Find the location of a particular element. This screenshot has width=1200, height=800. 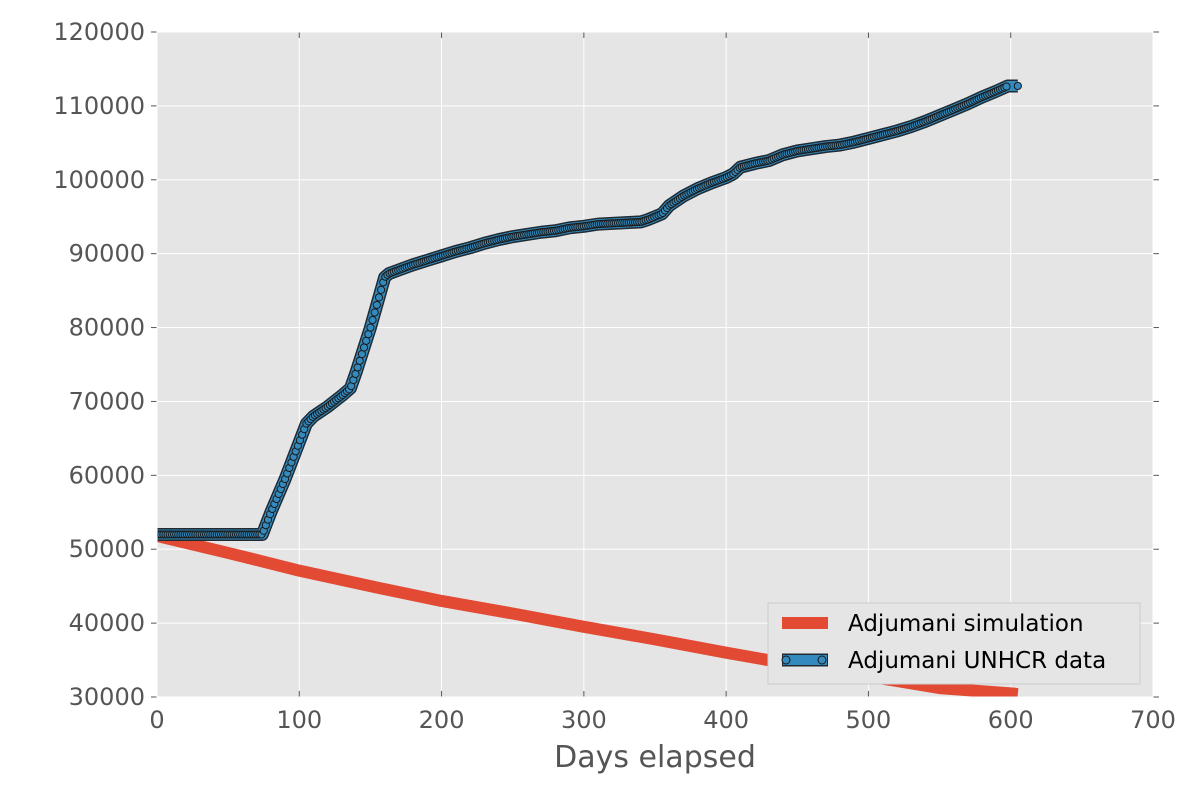

y-tick-label: 110000 is located at coordinates (99, 106).